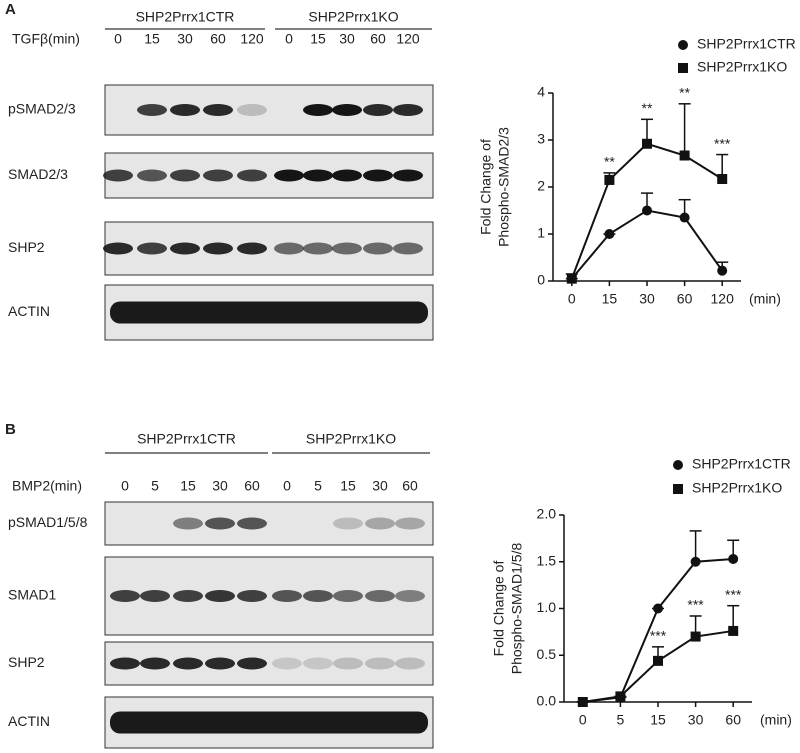  What do you see at coordinates (547, 514) in the screenshot?
I see `y-tick-label: 2.0` at bounding box center [547, 514].